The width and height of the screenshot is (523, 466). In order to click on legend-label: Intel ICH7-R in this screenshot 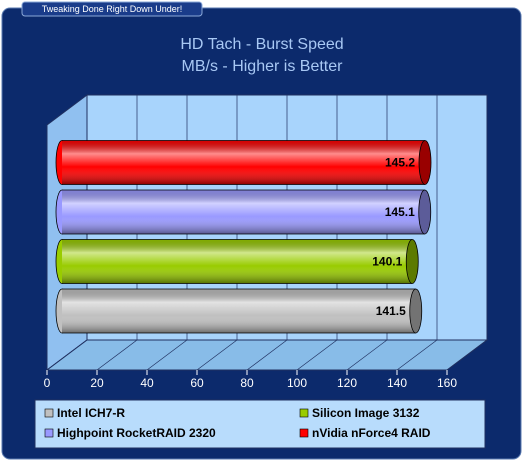, I will do `click(91, 413)`.